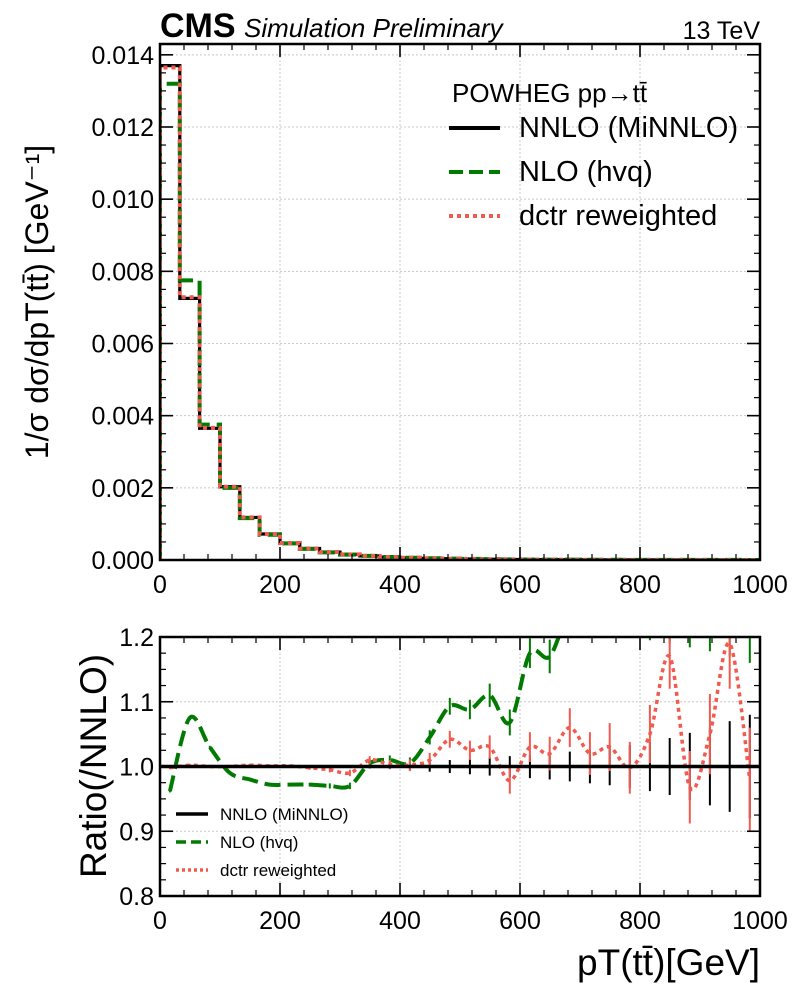  I want to click on bottom-xtick-label-0: 0, so click(160, 921).